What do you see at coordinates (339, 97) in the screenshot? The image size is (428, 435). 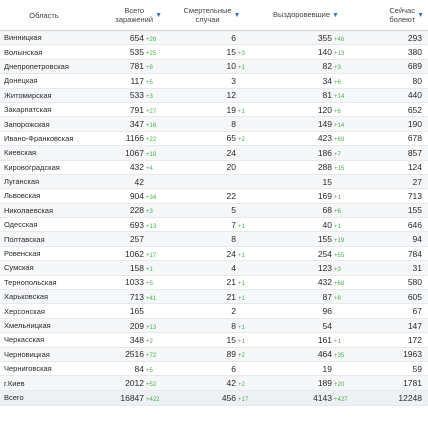 I see `recovered-increase: +14` at bounding box center [339, 97].